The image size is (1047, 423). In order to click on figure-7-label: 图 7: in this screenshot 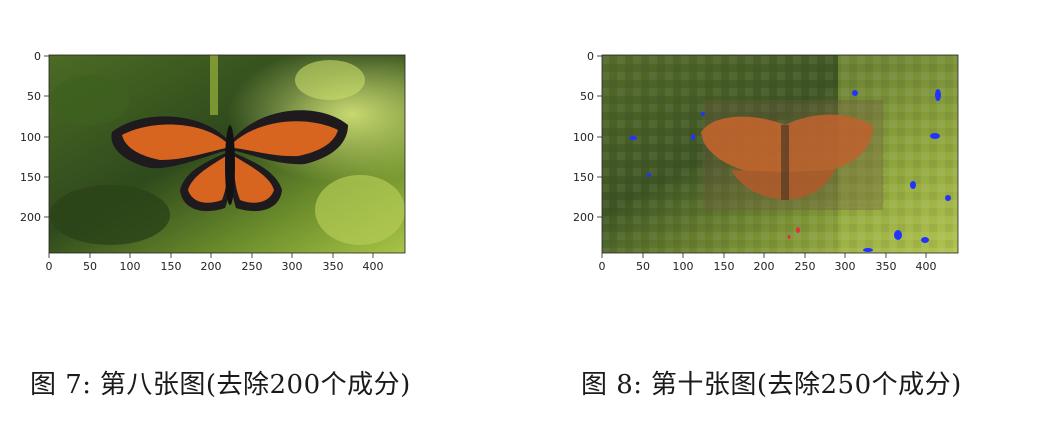, I will do `click(61, 385)`.